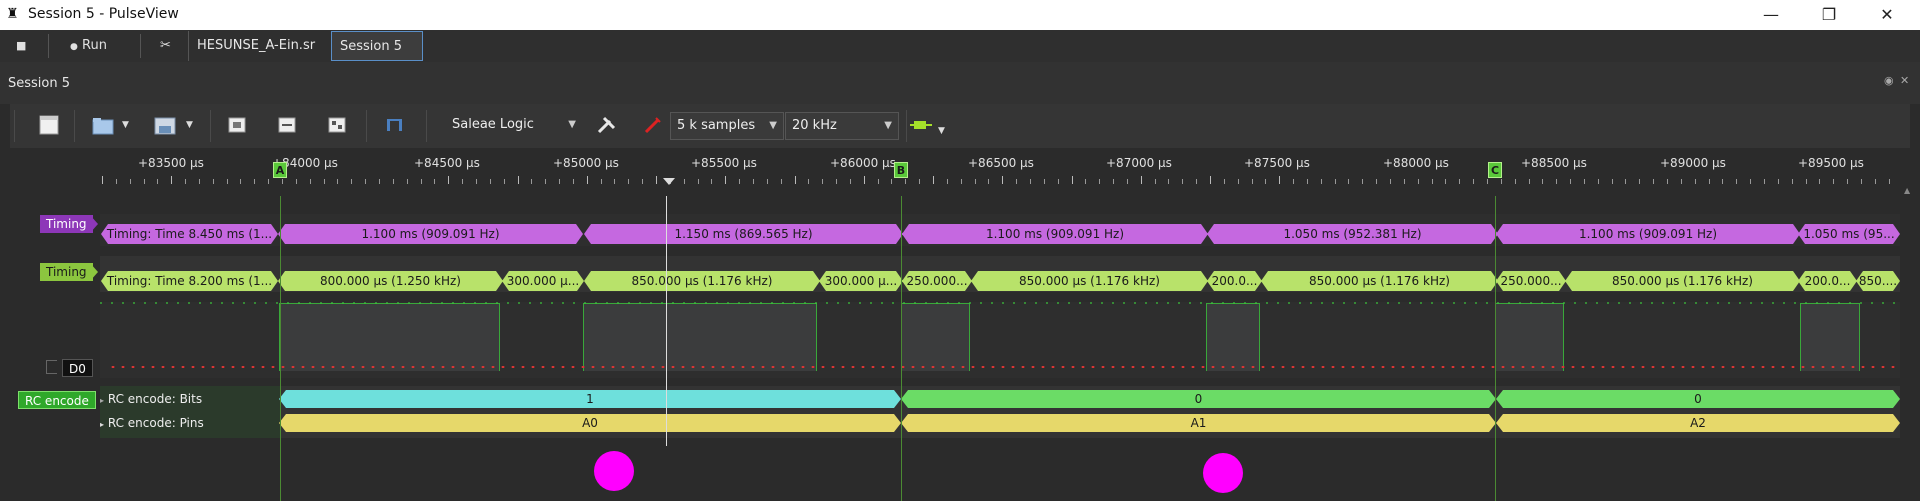  What do you see at coordinates (57, 400) in the screenshot?
I see `rc-encode-label: RC encode` at bounding box center [57, 400].